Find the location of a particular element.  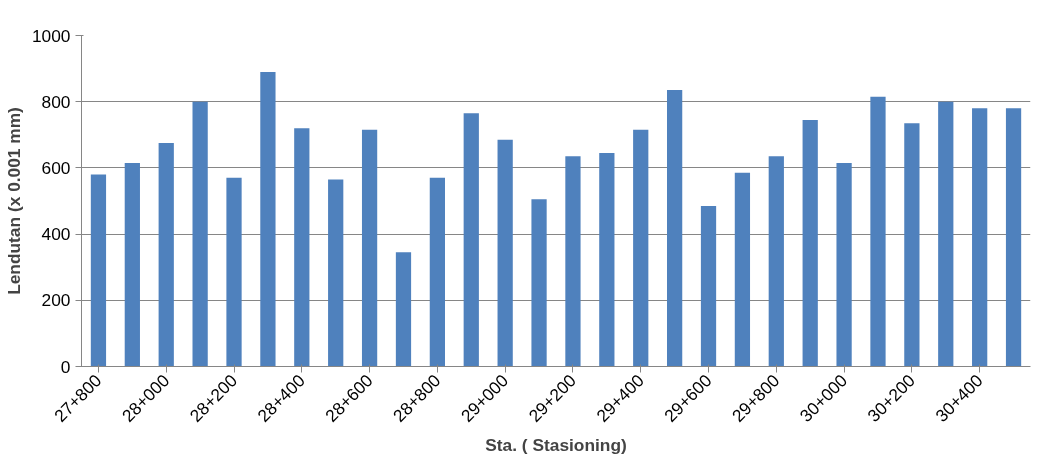

y-tick-label: 200 is located at coordinates (56, 300).